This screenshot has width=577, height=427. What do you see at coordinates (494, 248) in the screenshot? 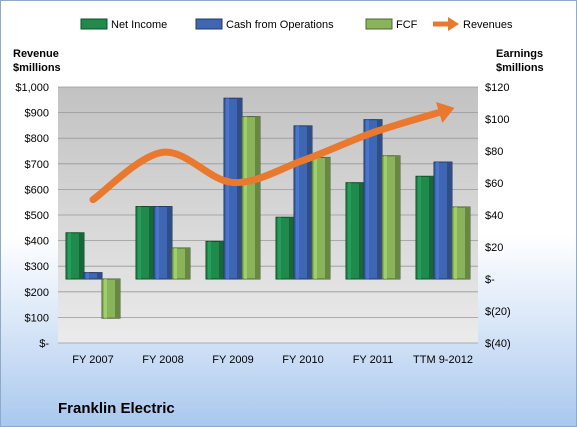
I see `right-tick-label: $20` at bounding box center [494, 248].